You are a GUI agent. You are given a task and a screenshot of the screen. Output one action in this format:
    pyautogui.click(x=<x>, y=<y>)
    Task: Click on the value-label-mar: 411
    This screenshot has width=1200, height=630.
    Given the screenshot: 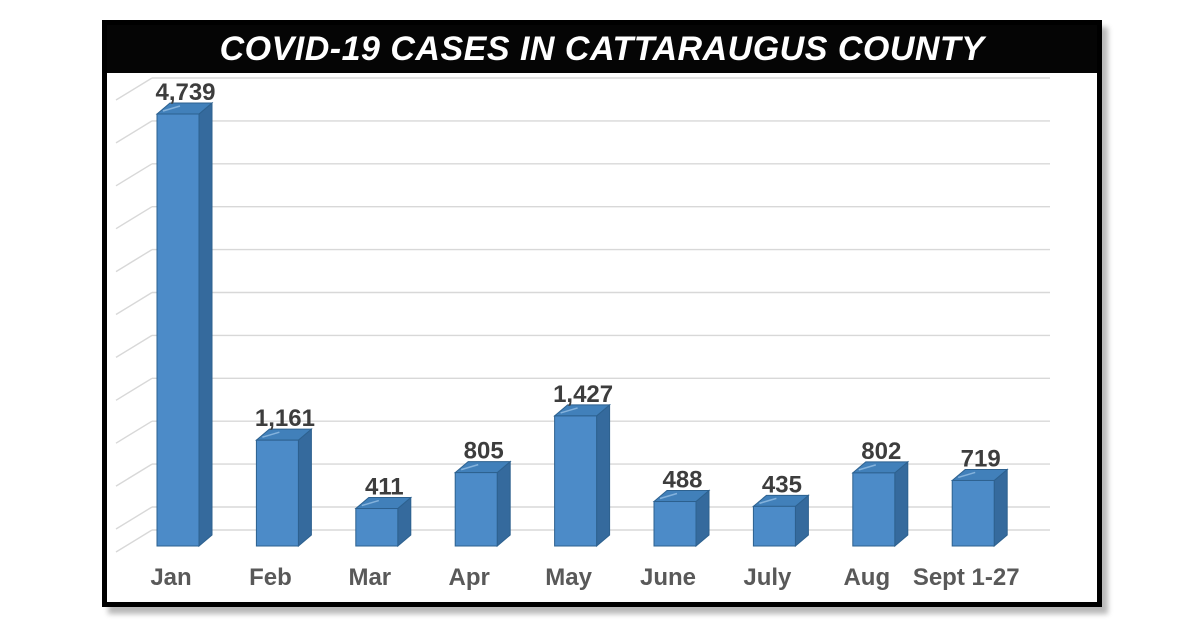 What is the action you would take?
    pyautogui.click(x=384, y=487)
    